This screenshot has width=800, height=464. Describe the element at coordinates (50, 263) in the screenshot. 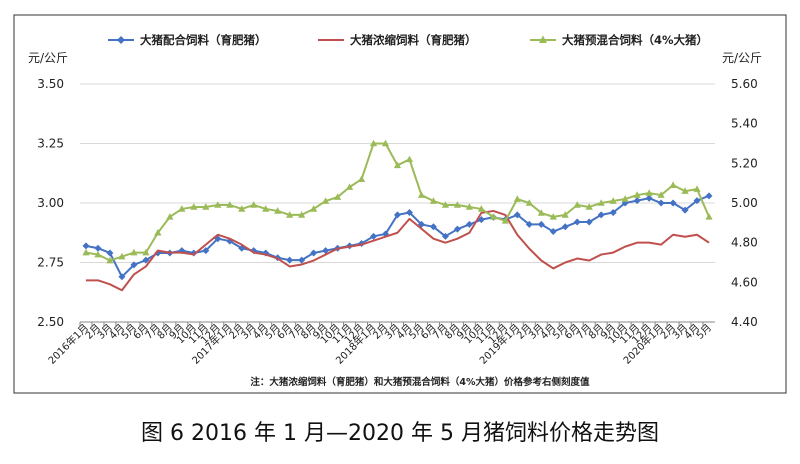

I see `y-left-tick-label: 2.75` at that location.